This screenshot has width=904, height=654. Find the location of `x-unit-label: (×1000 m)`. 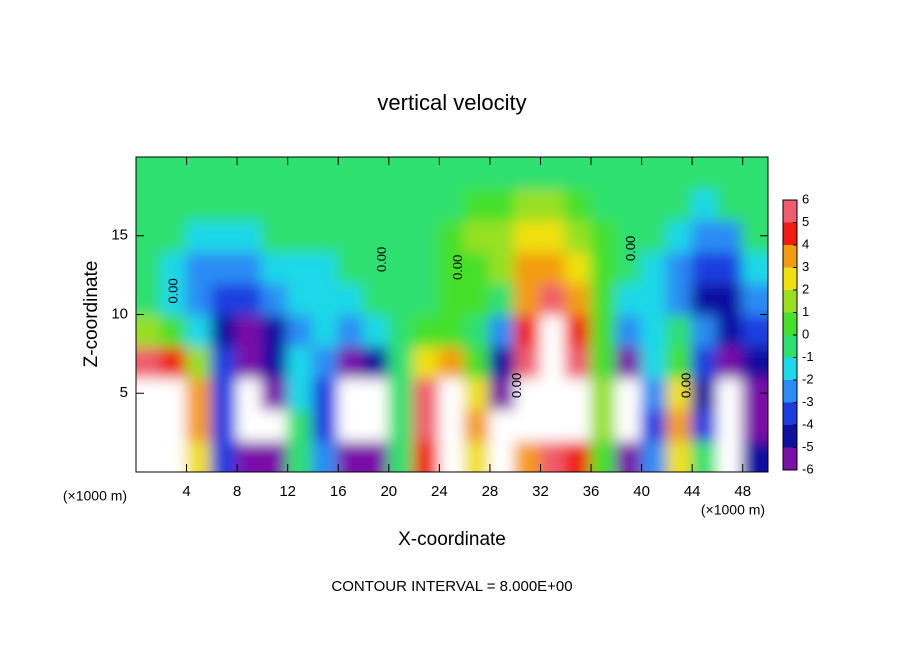

x-unit-label: (×1000 m) is located at coordinates (95, 496).